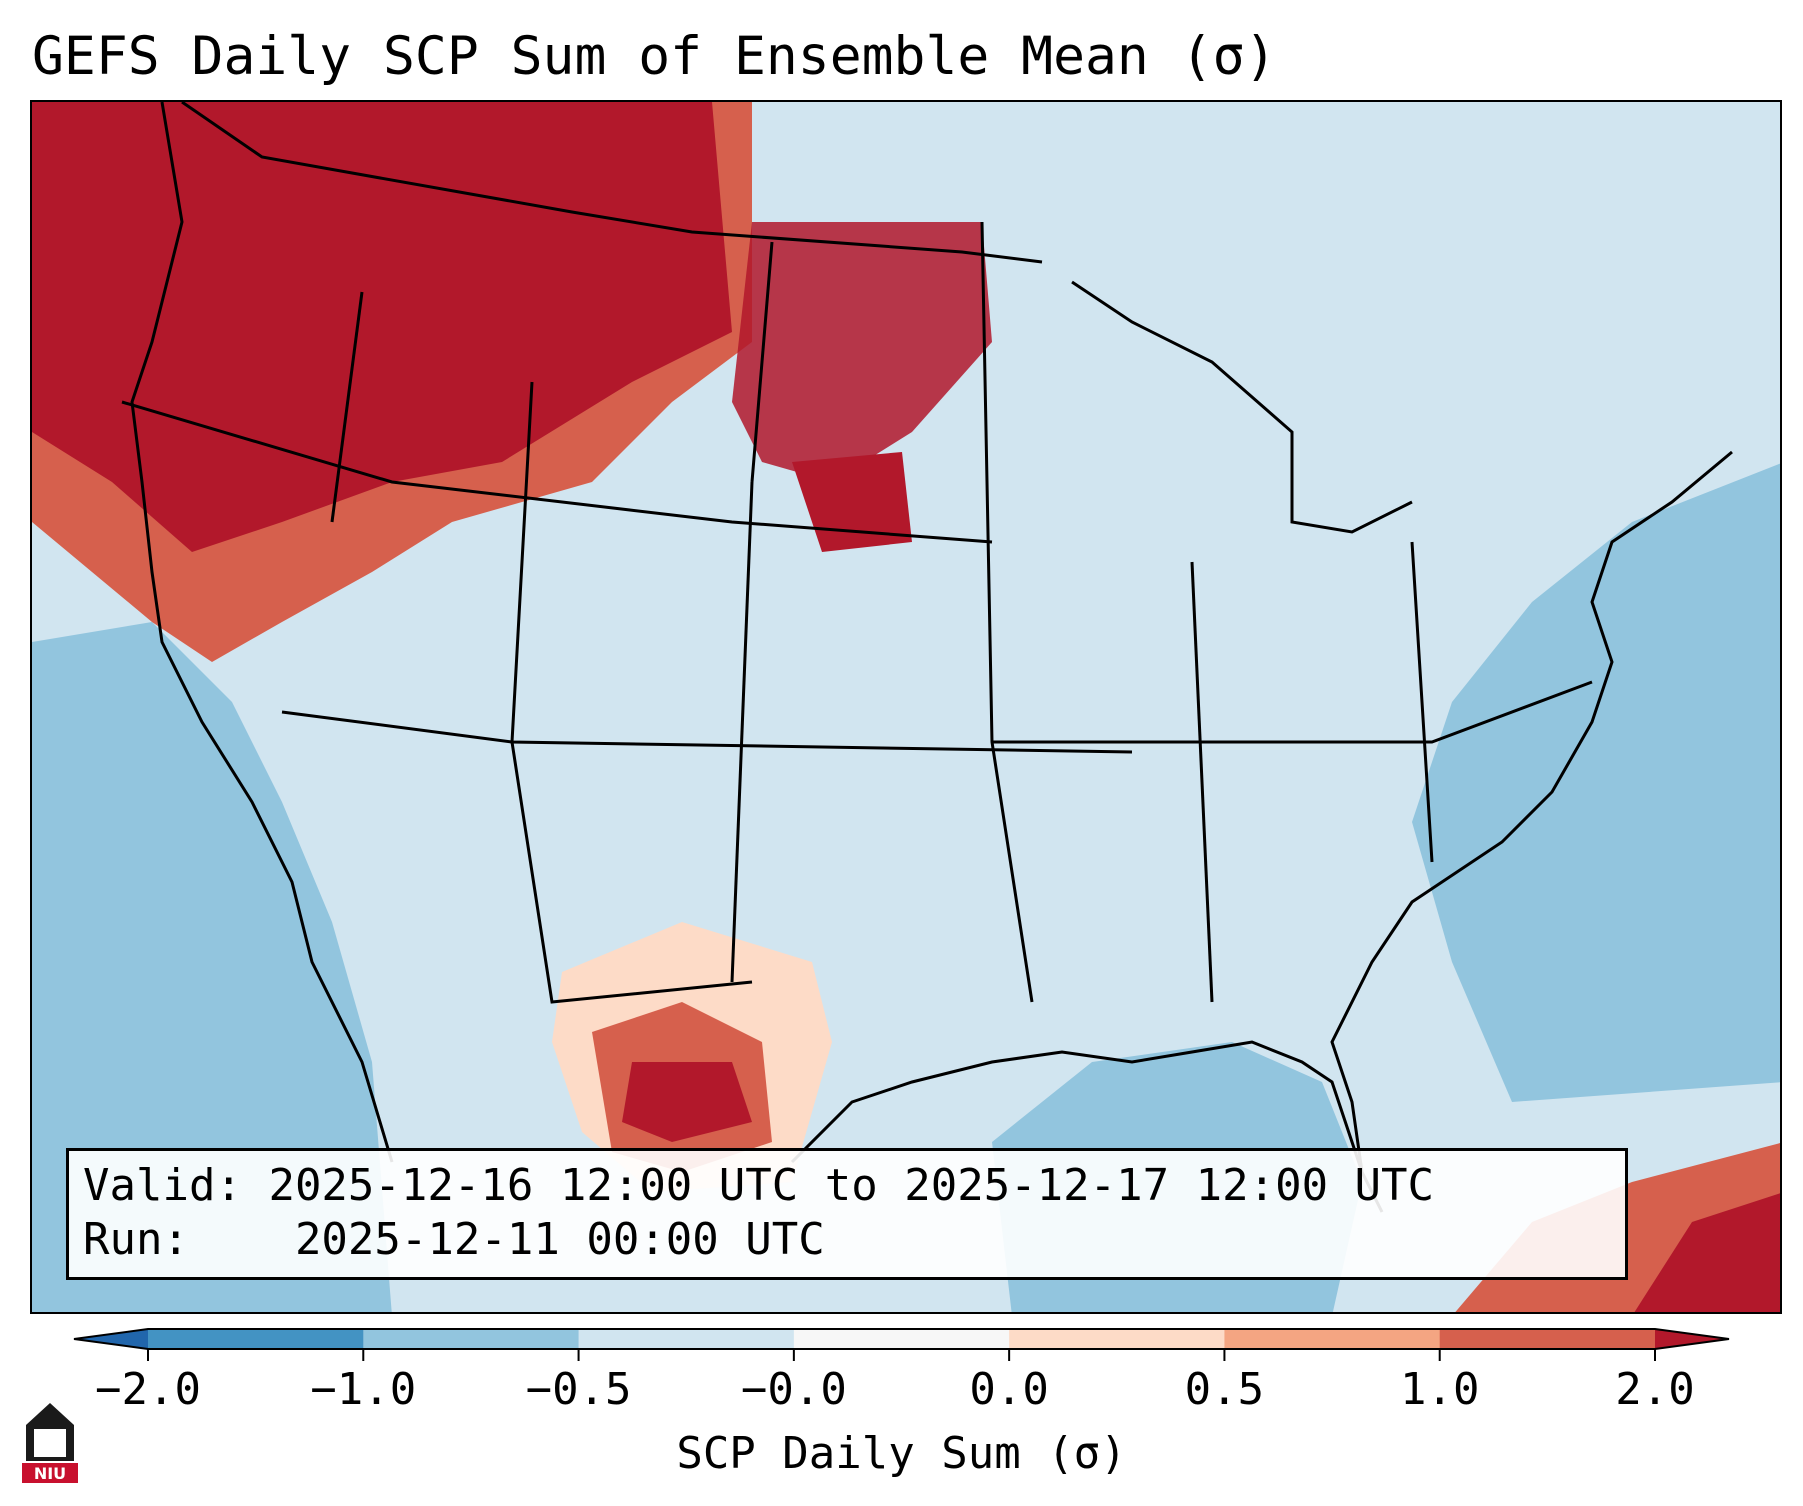  I want to click on colorbar-tick-label: −0.0, so click(793, 1389).